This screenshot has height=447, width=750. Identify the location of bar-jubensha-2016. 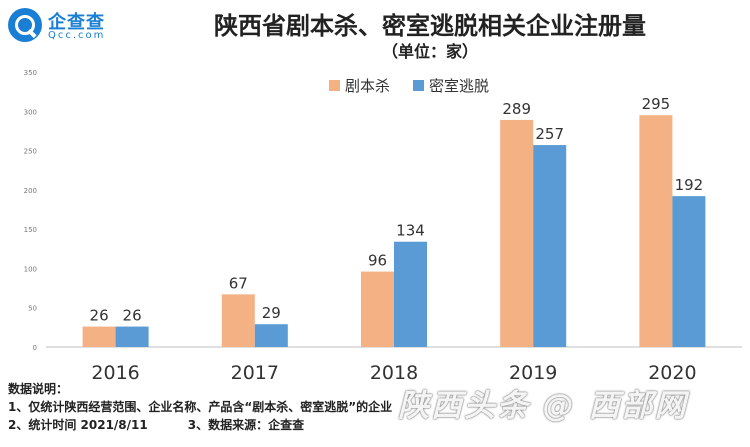
(99, 336).